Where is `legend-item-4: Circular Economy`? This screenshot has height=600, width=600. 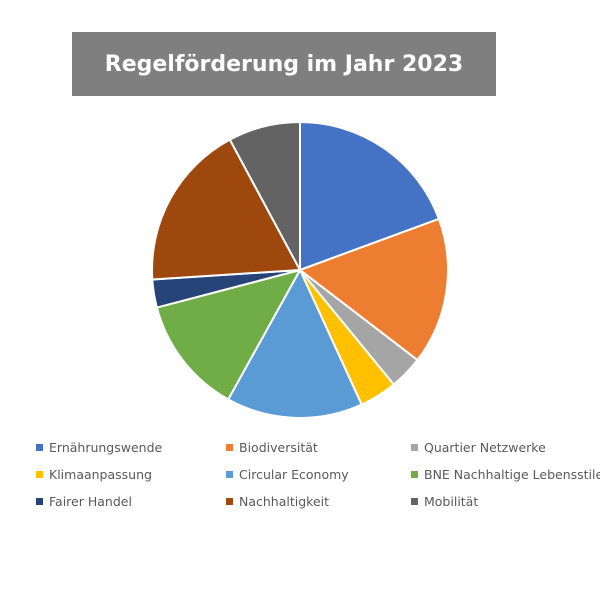 legend-item-4: Circular Economy is located at coordinates (318, 474).